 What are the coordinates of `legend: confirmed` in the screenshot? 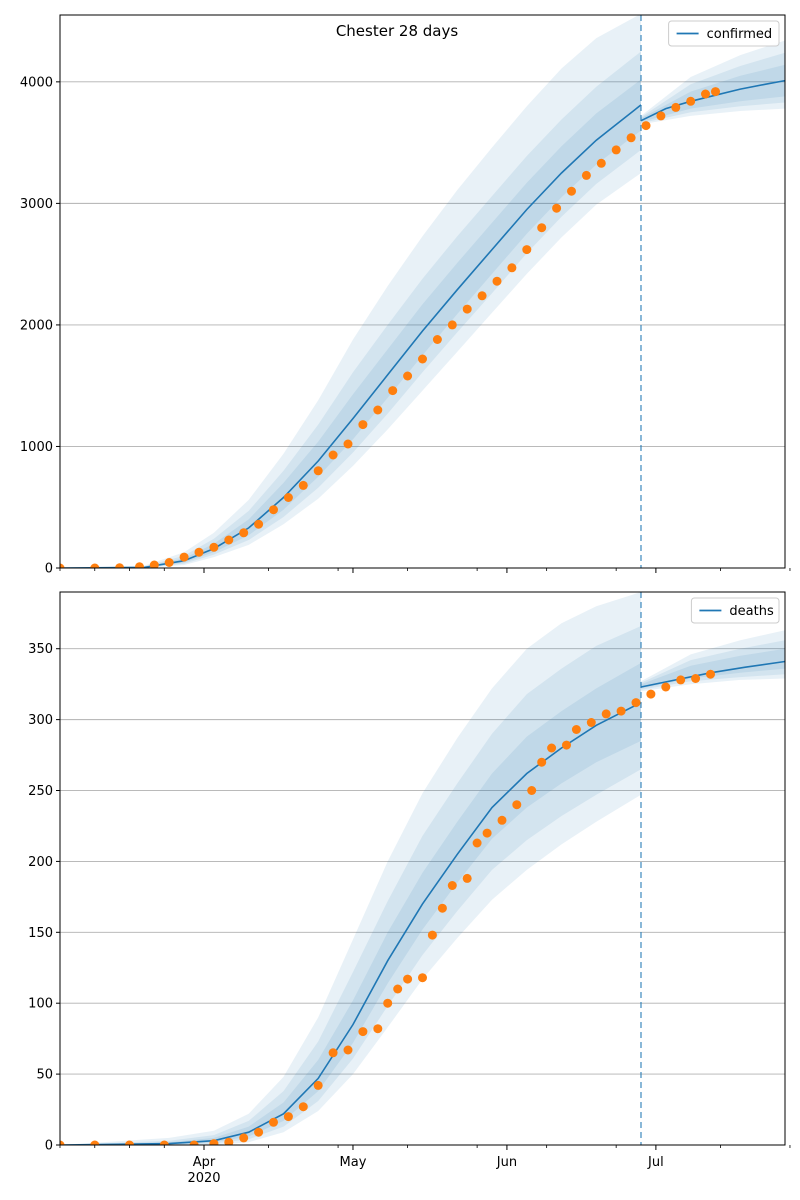 It's located at (724, 33).